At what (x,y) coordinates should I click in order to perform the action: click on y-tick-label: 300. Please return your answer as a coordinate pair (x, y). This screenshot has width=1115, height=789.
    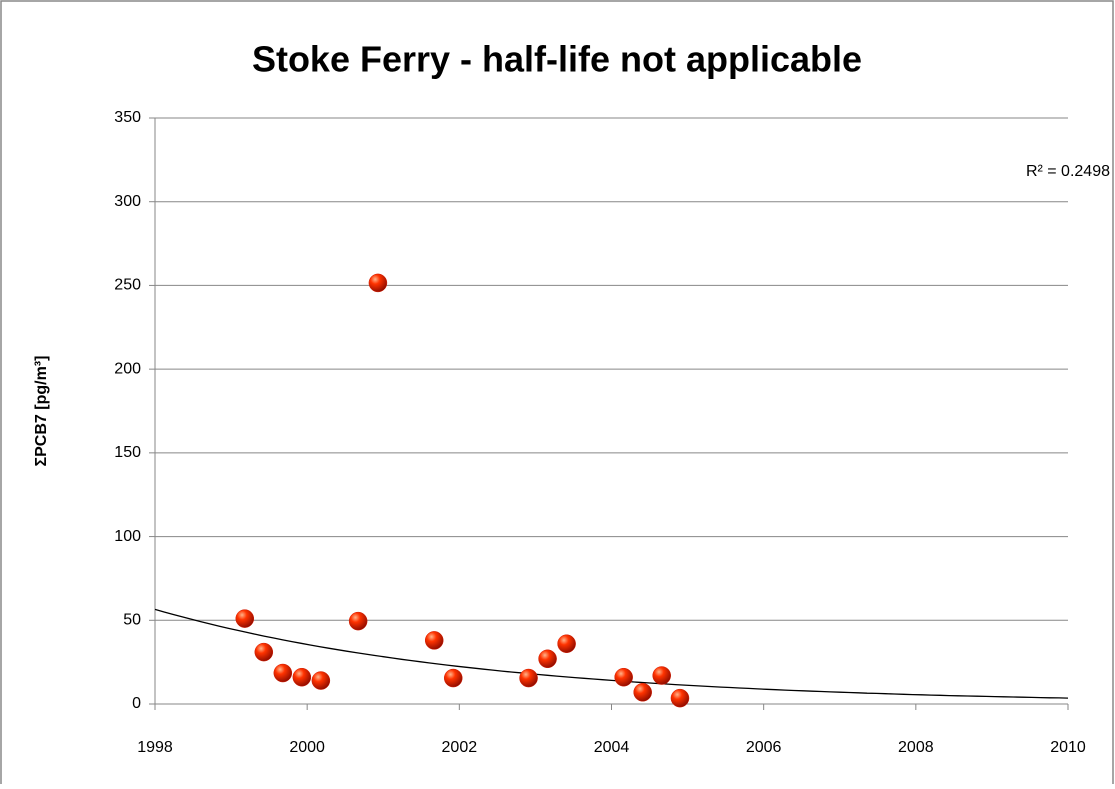
    Looking at the image, I should click on (127, 201).